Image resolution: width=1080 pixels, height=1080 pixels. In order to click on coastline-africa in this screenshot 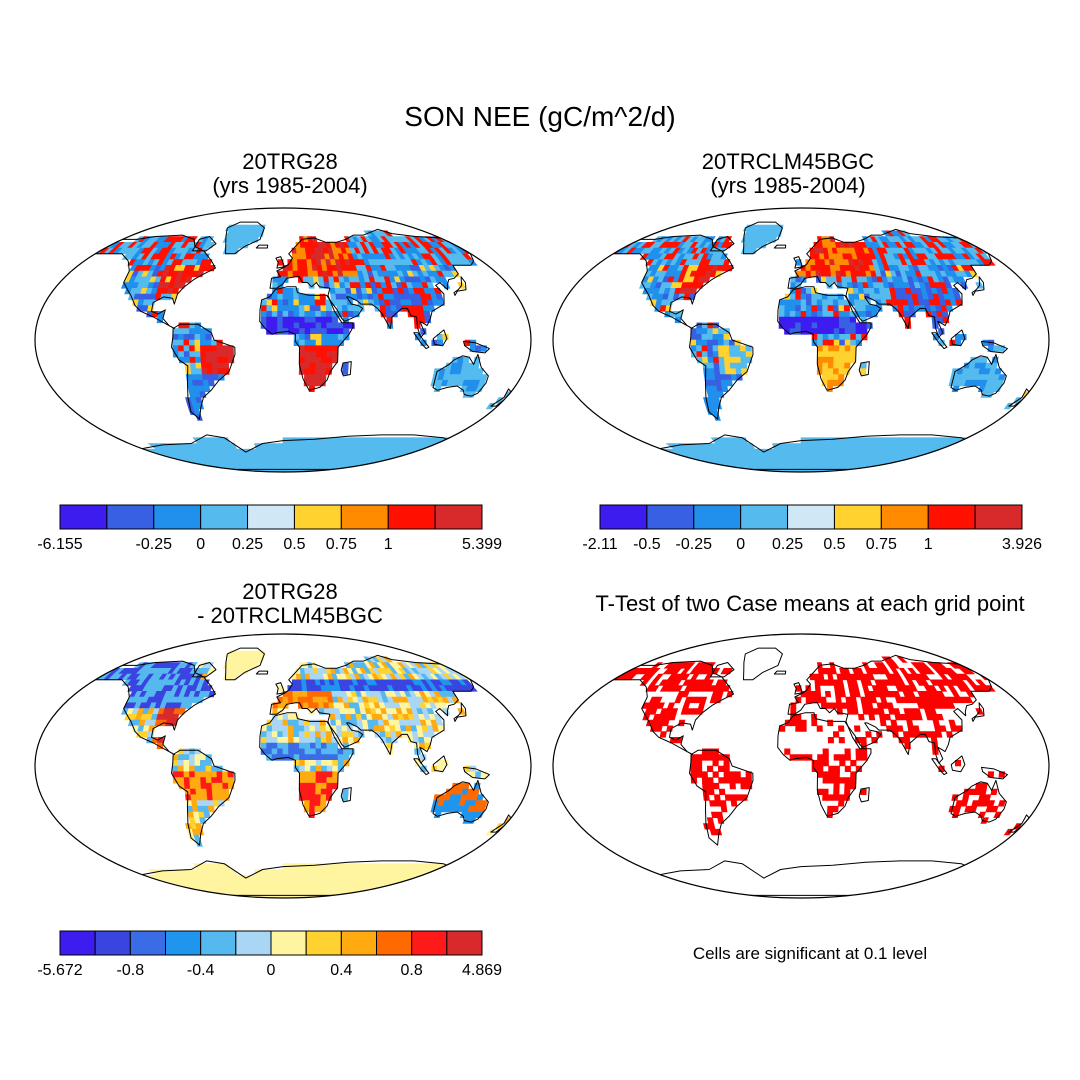, I will do `click(306, 764)`.